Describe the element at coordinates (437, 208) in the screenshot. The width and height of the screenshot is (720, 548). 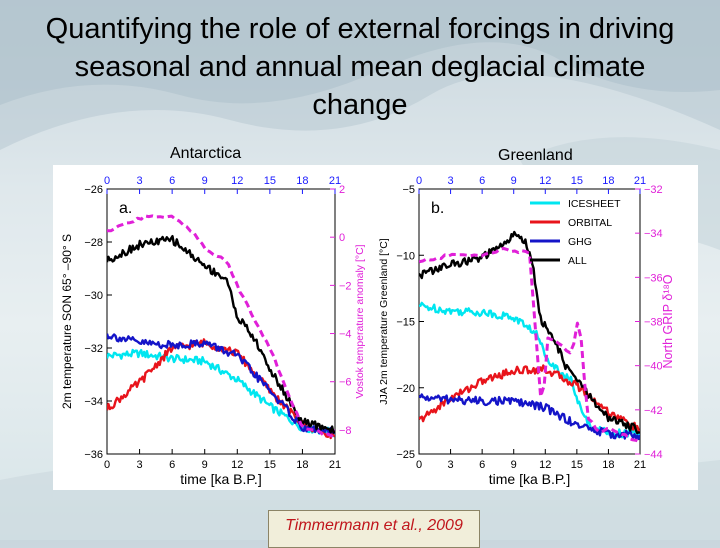
I see `panel-label: b.` at that location.